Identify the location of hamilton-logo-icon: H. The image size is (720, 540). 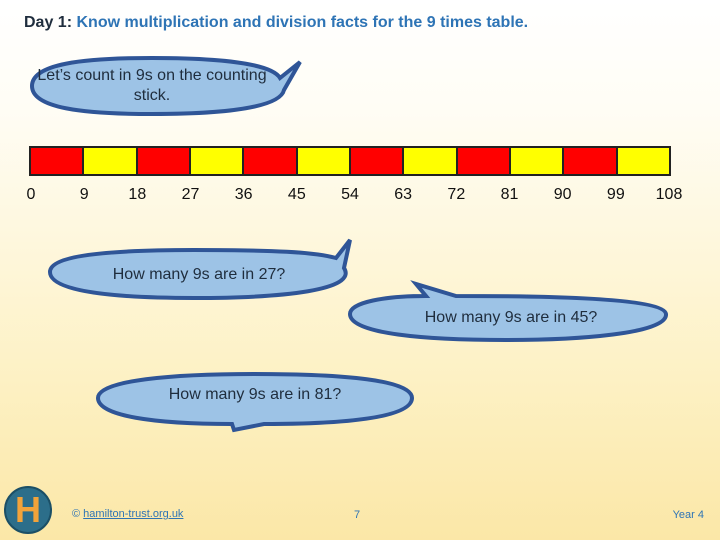
(28, 510).